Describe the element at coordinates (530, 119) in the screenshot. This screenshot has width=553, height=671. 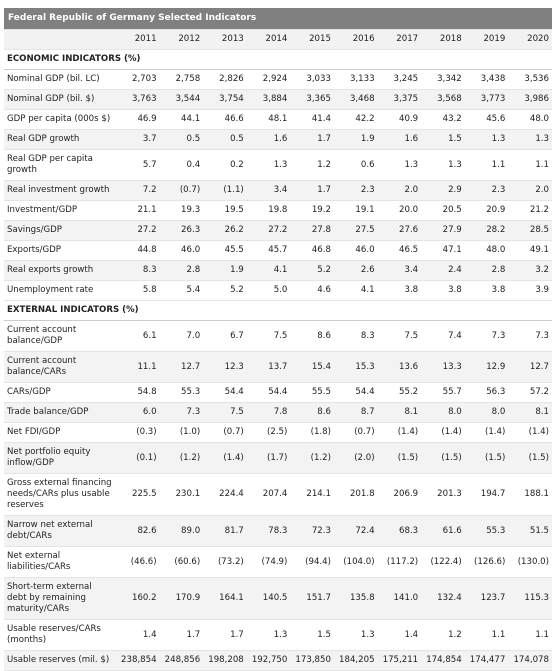
I see `cell-value: 48.0` at that location.